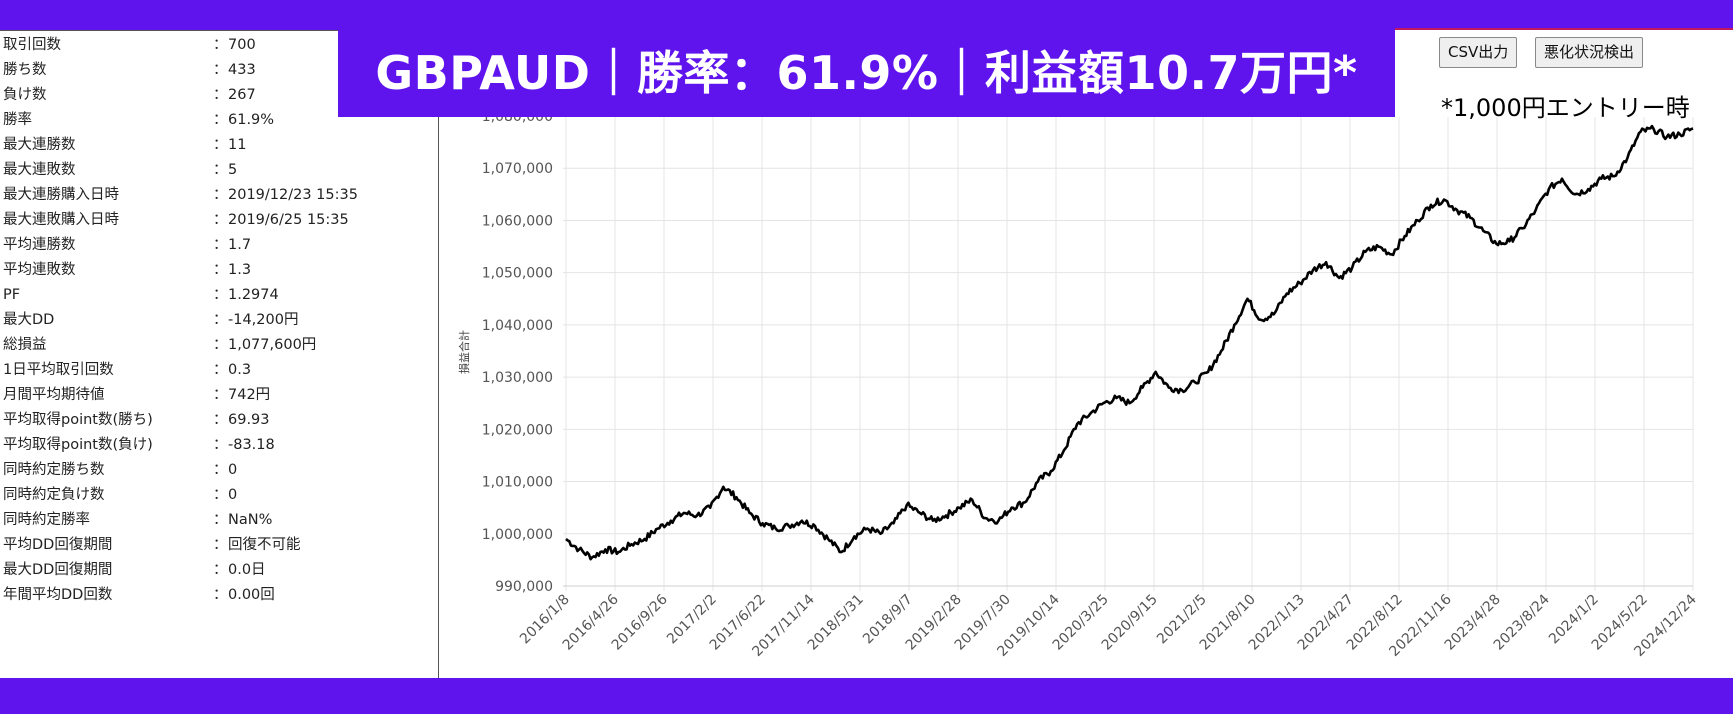 Image resolution: width=1733 pixels, height=714 pixels. I want to click on stat-value: 回復不可能, so click(264, 545).